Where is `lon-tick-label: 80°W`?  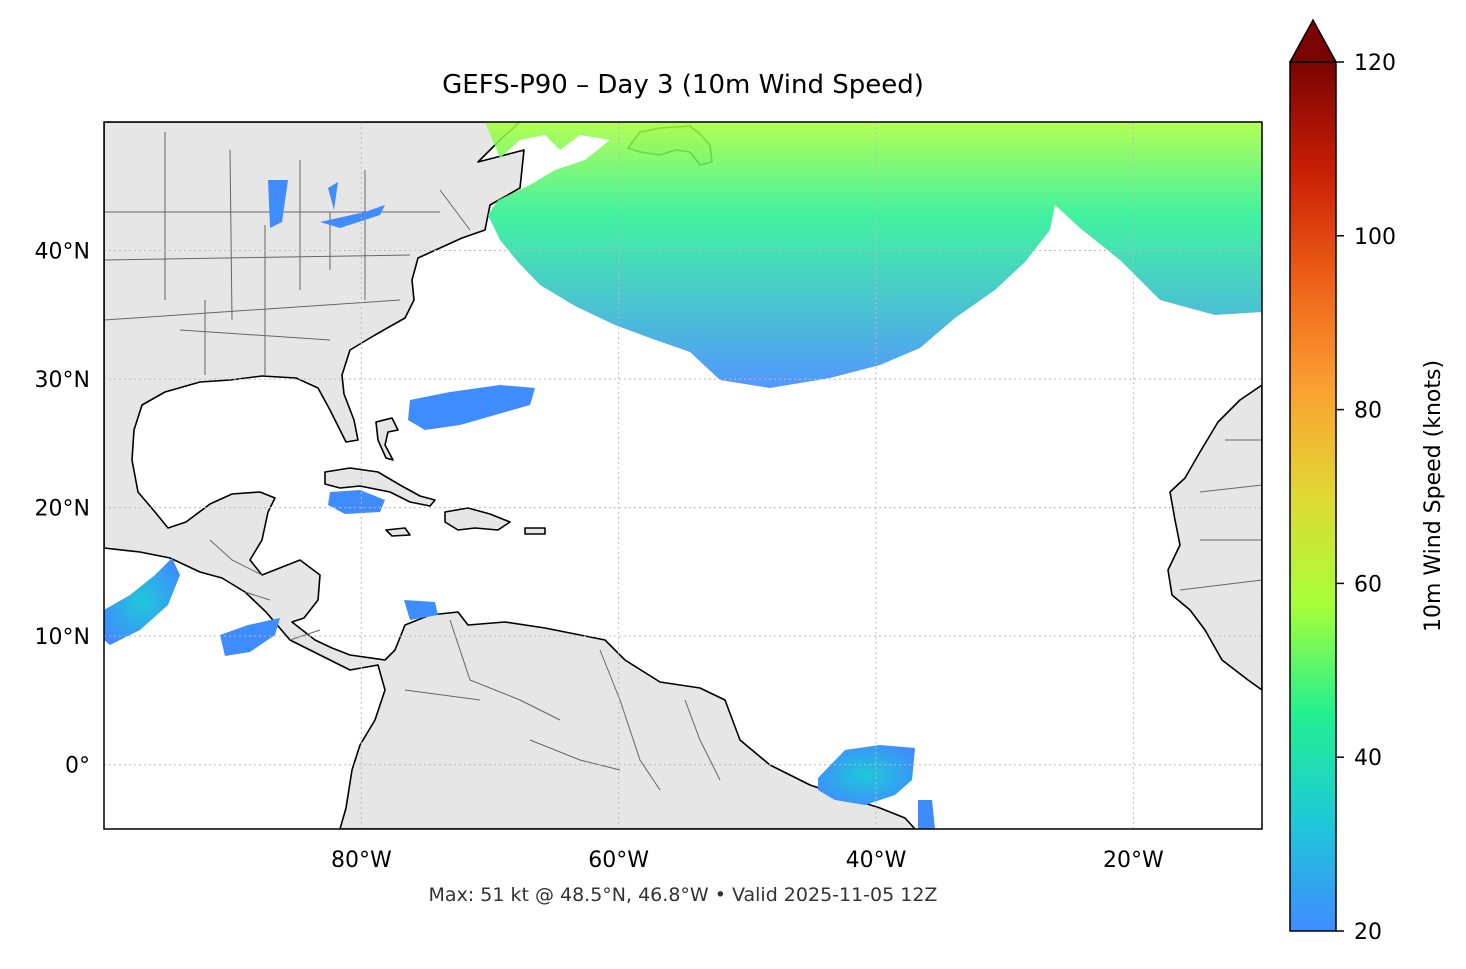
lon-tick-label: 80°W is located at coordinates (361, 860).